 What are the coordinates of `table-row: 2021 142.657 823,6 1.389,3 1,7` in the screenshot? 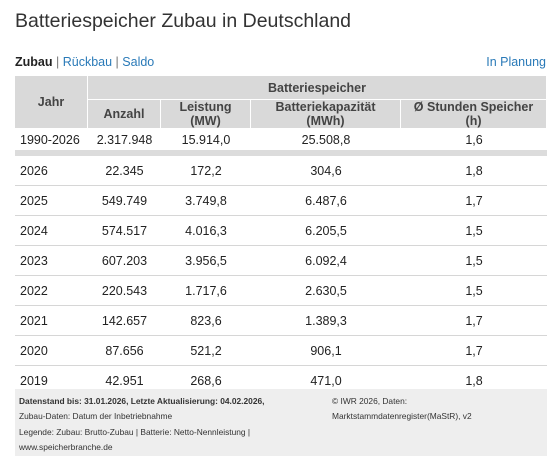 It's located at (281, 321).